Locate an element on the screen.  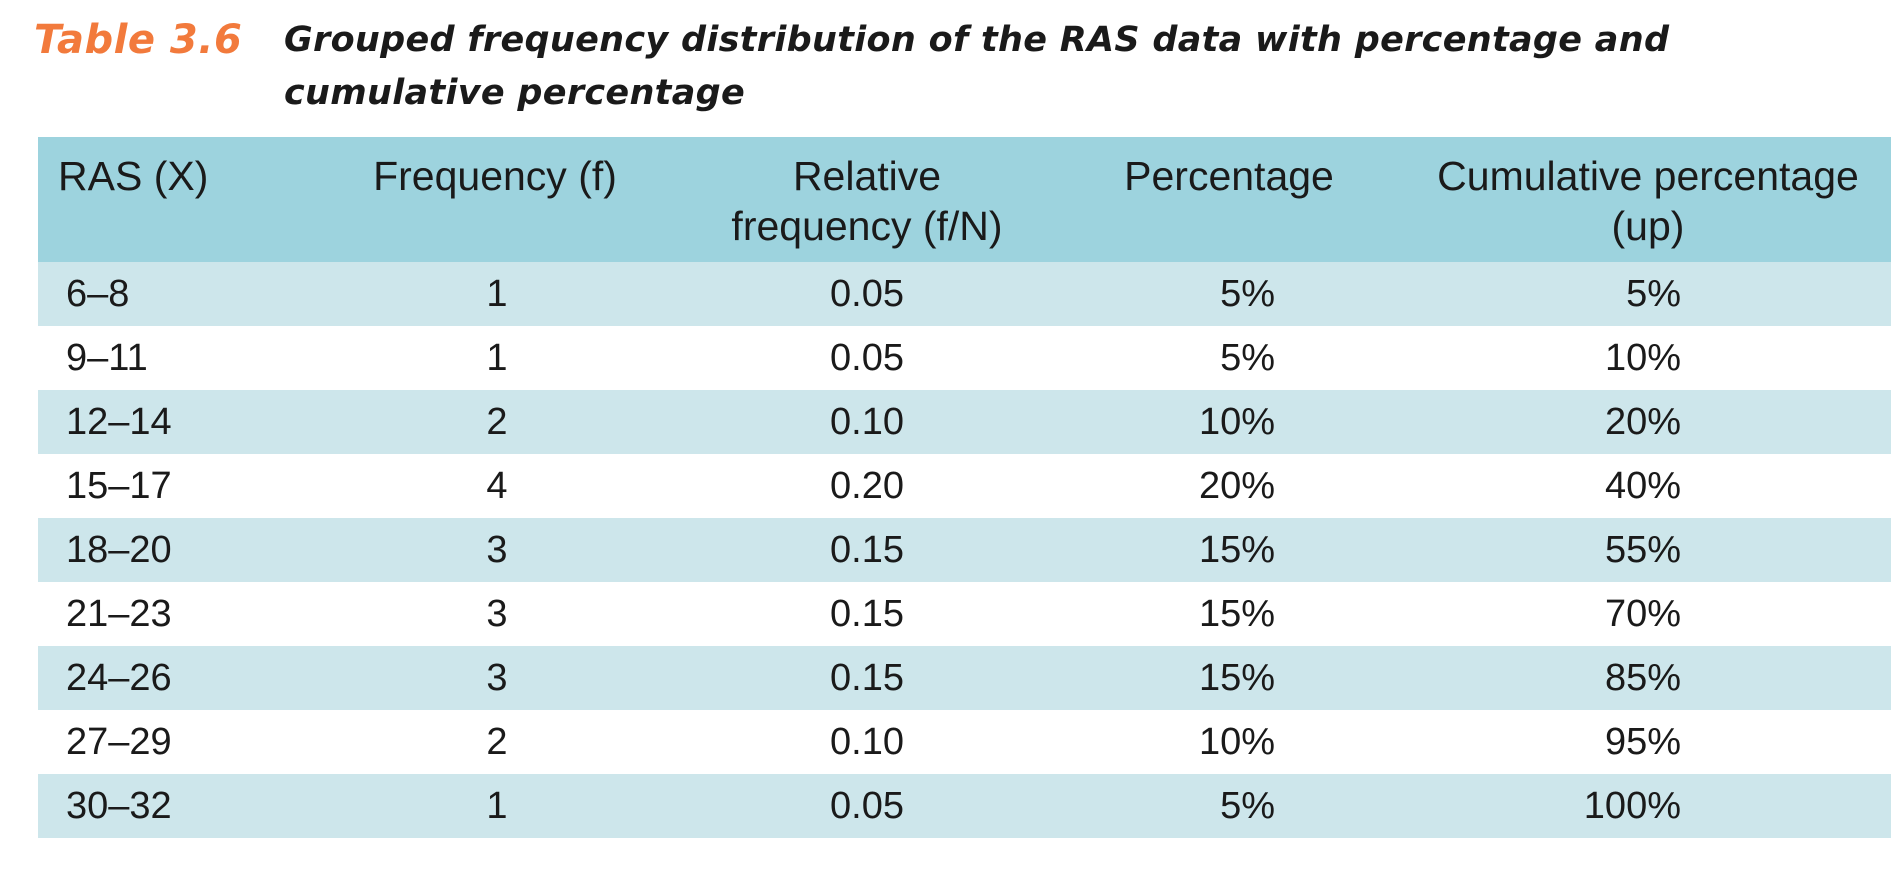
header-cumulative-line2: (up) is located at coordinates (1648, 226).